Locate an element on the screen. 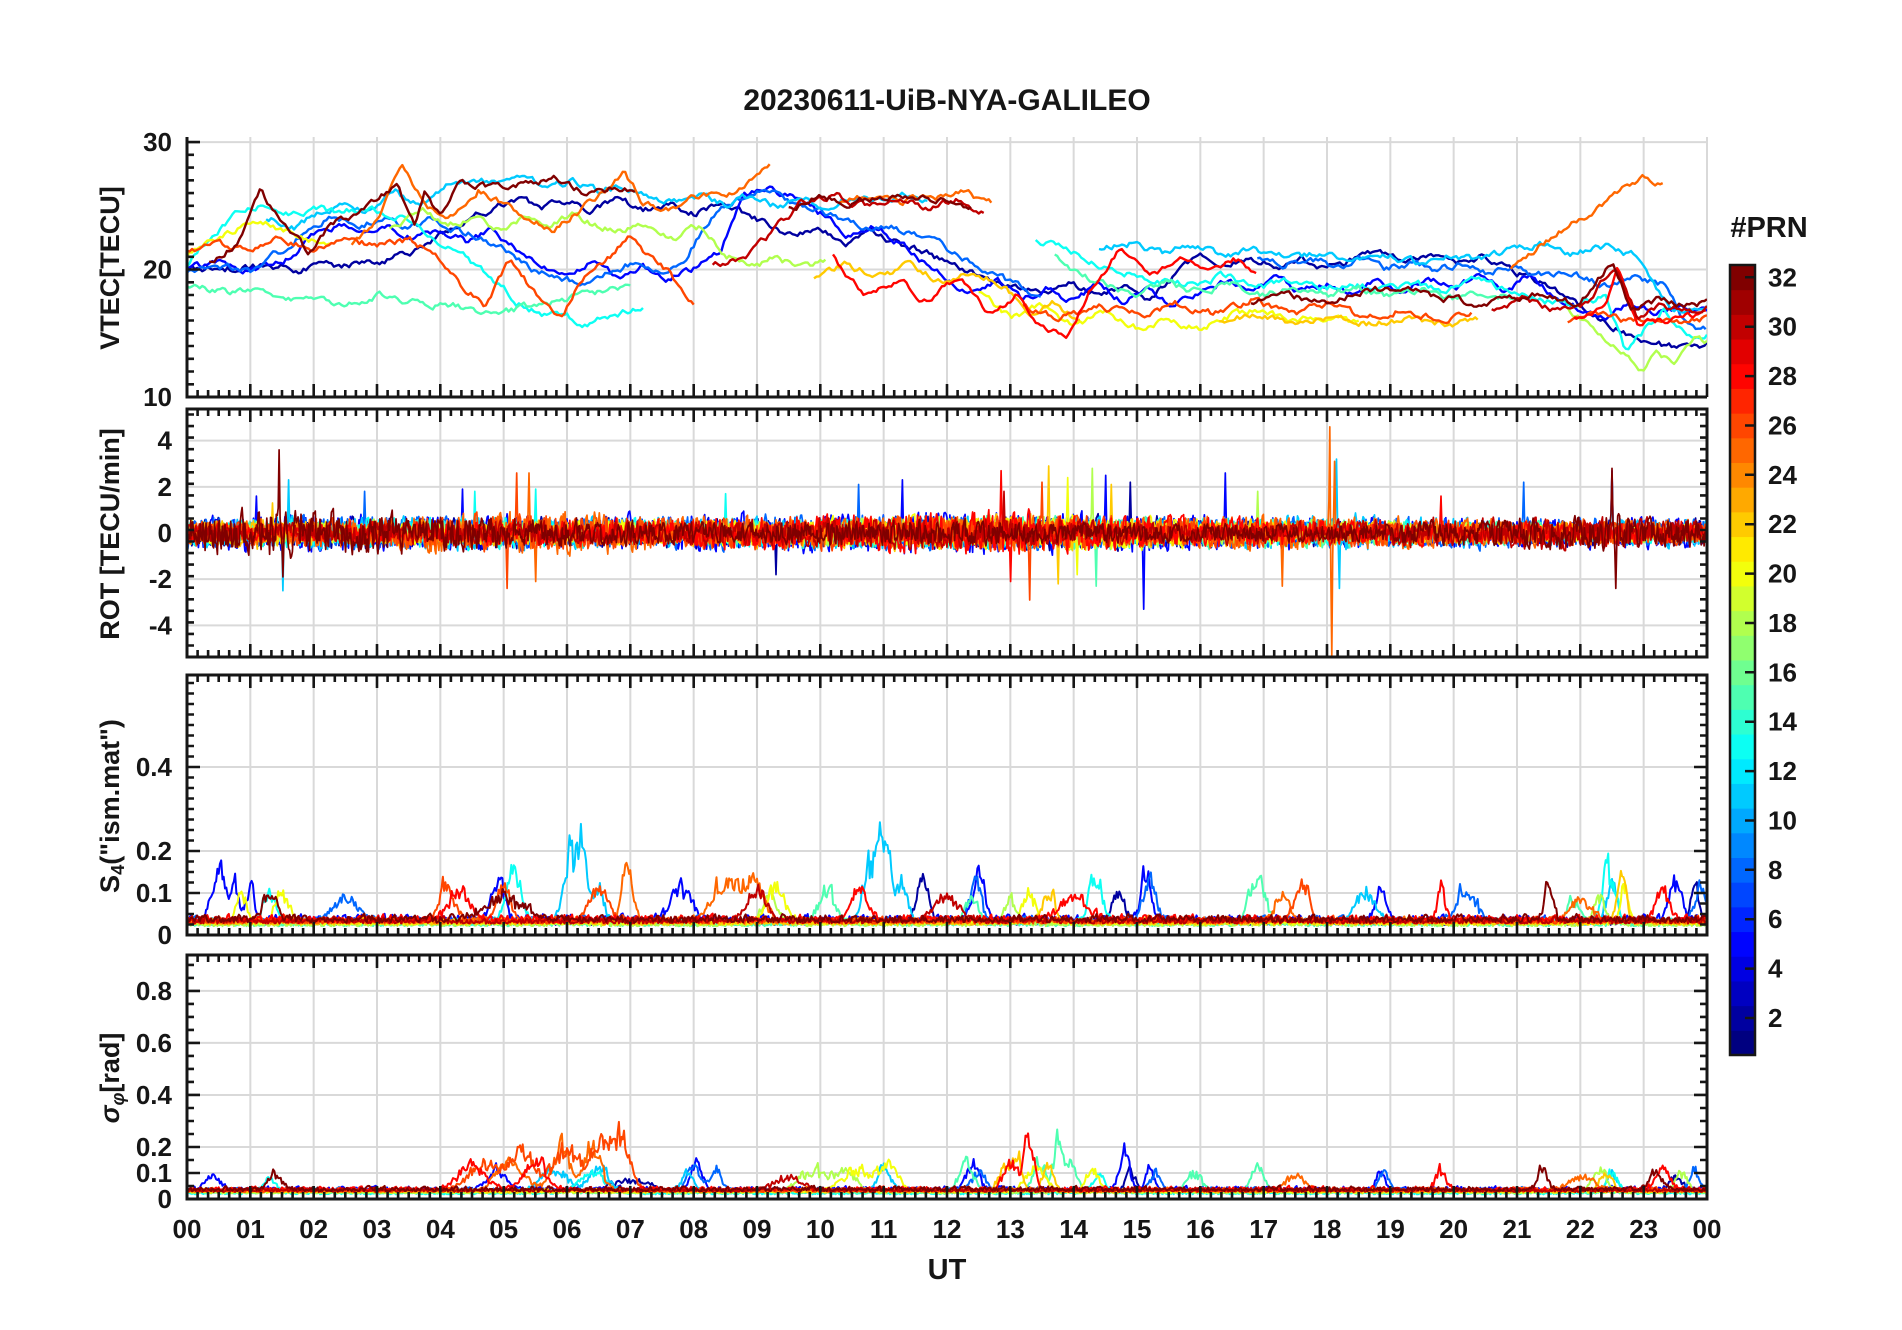  colorbar-tick-label: 8 is located at coordinates (1775, 870).